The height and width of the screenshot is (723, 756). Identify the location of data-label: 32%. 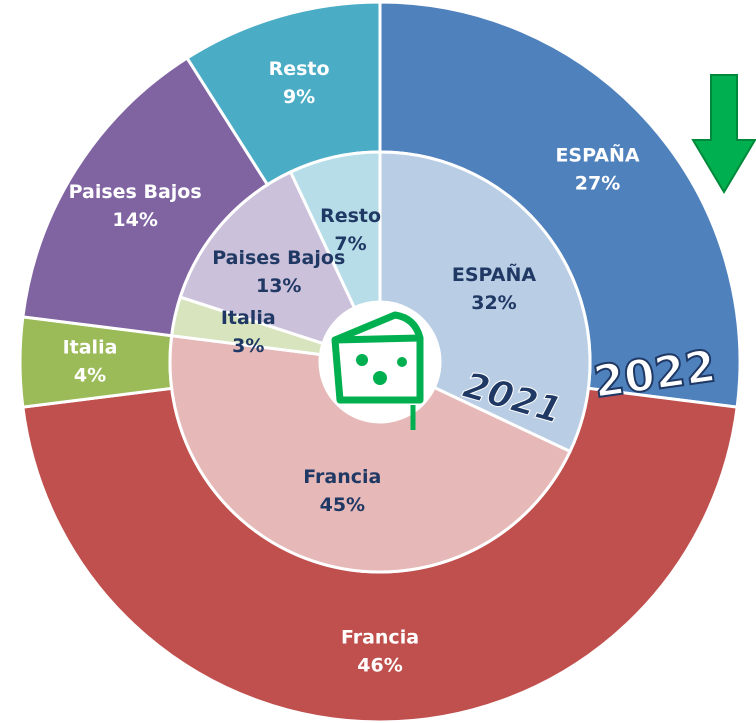
(493, 303).